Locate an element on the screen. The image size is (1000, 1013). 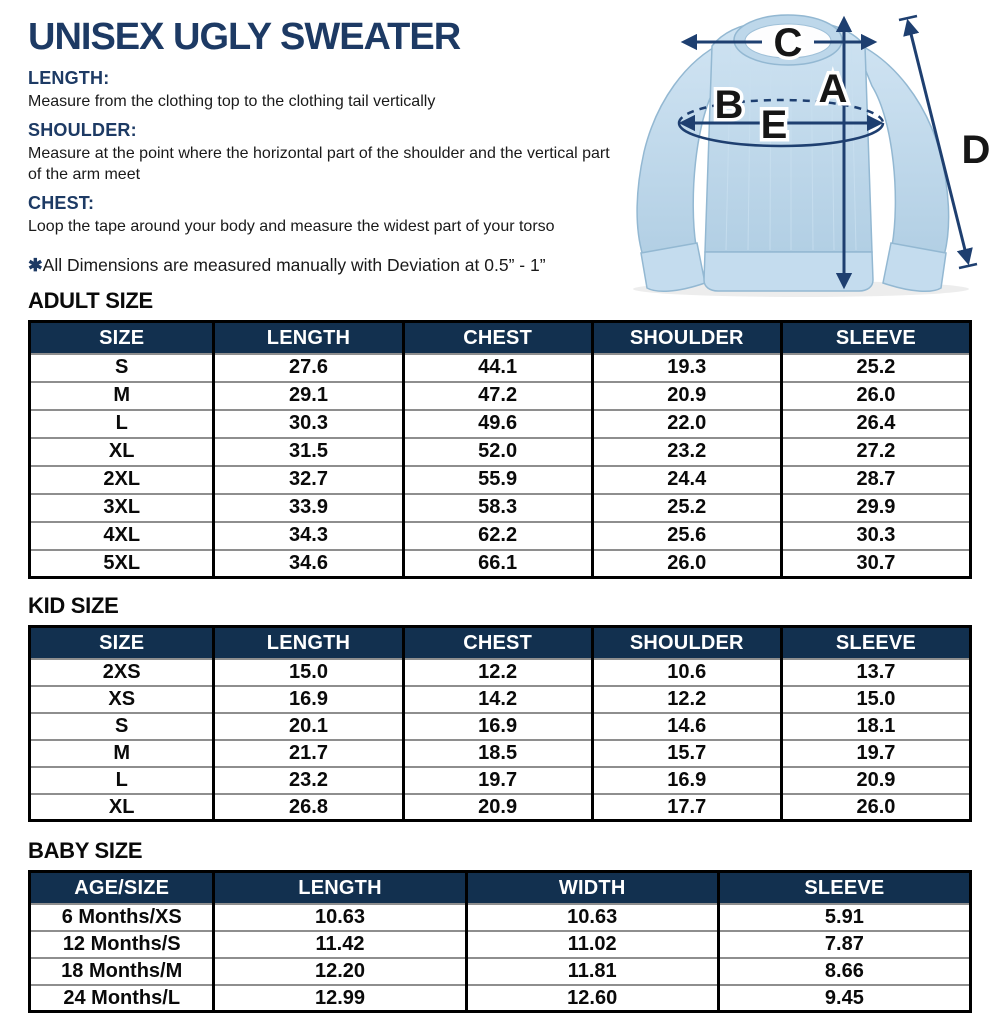
table-row: XL 26.8 20.9 17.7 26.0 is located at coordinates (500, 806).